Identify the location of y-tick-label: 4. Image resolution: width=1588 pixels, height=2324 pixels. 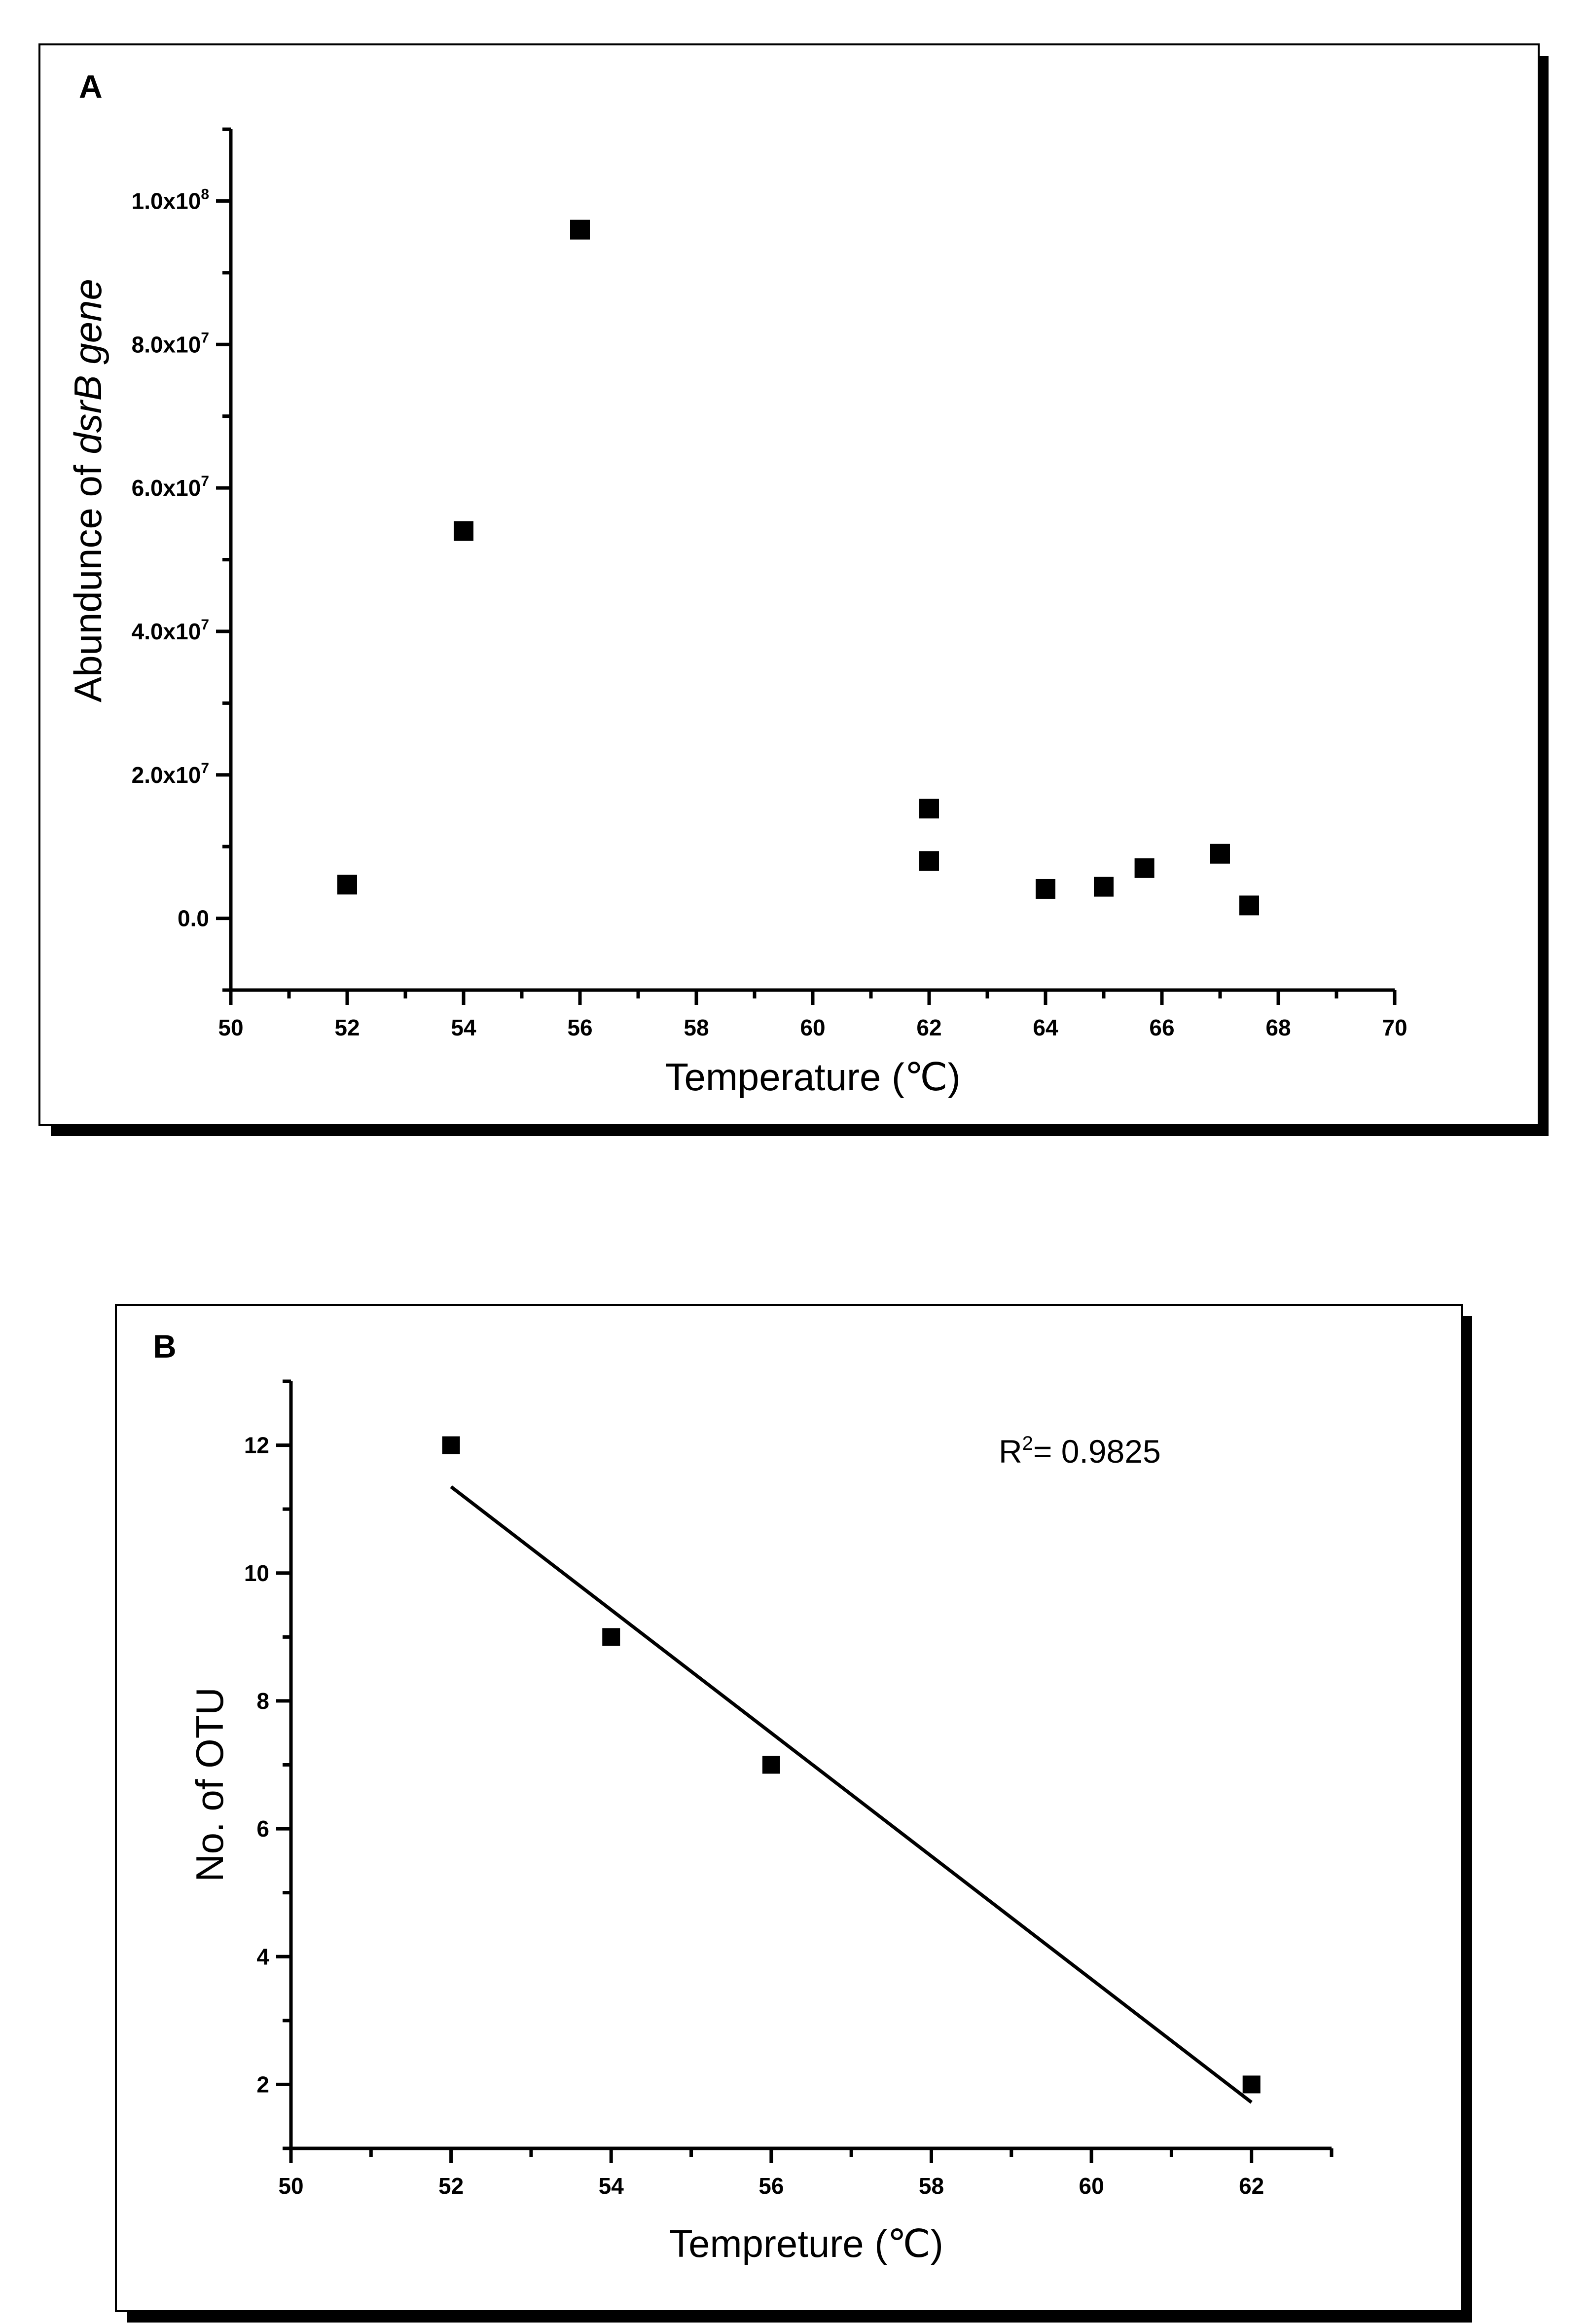
(262, 1956).